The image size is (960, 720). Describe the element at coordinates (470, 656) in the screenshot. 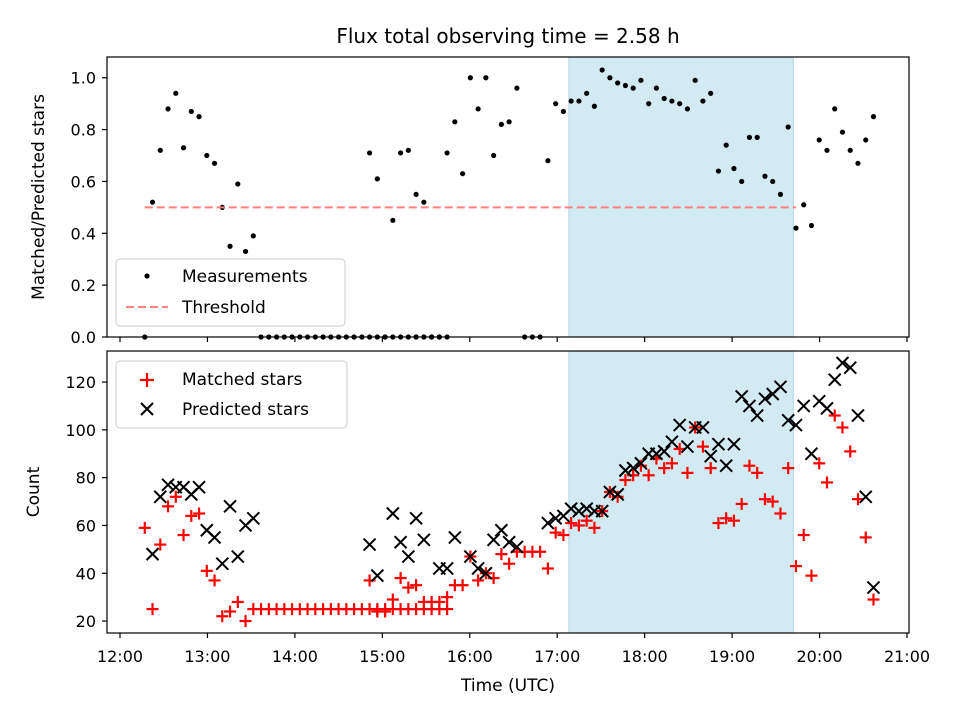

I see `x-tick-label: 16:00` at that location.